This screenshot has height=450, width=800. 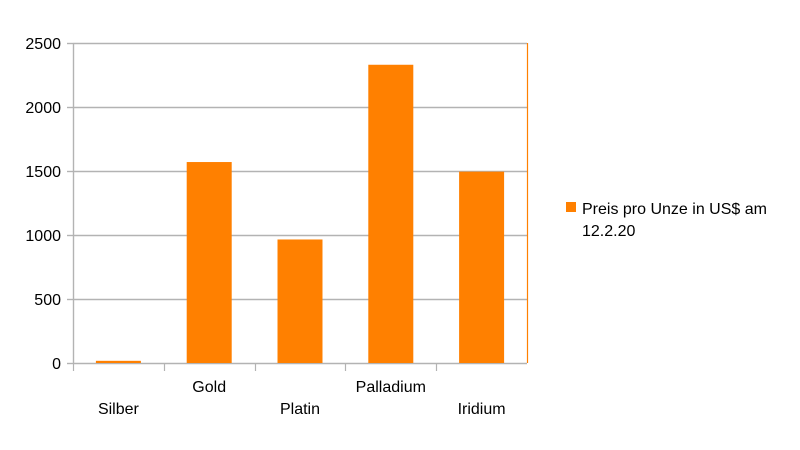 What do you see at coordinates (391, 213) in the screenshot?
I see `bar-palladium` at bounding box center [391, 213].